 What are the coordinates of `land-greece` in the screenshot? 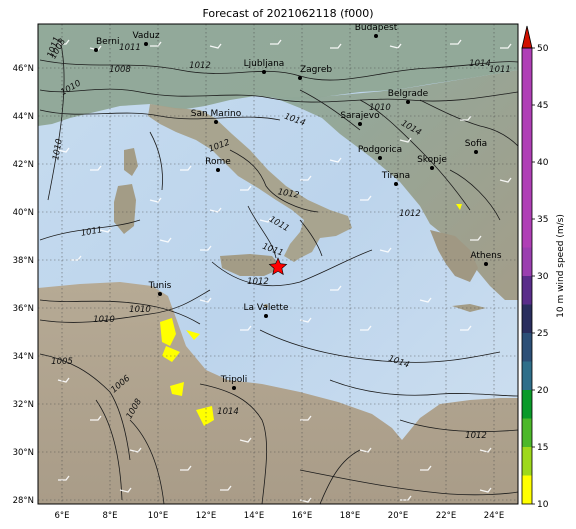 It's located at (454, 256).